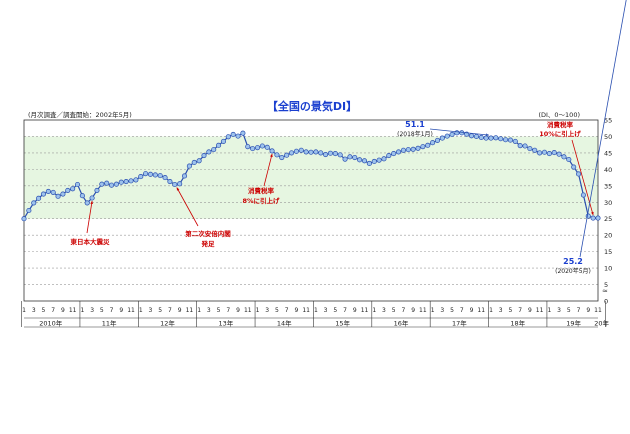 This screenshot has width=630, height=434. Describe the element at coordinates (560, 133) in the screenshot. I see `annotation-tax10-label2: 10%に引上げ` at that location.